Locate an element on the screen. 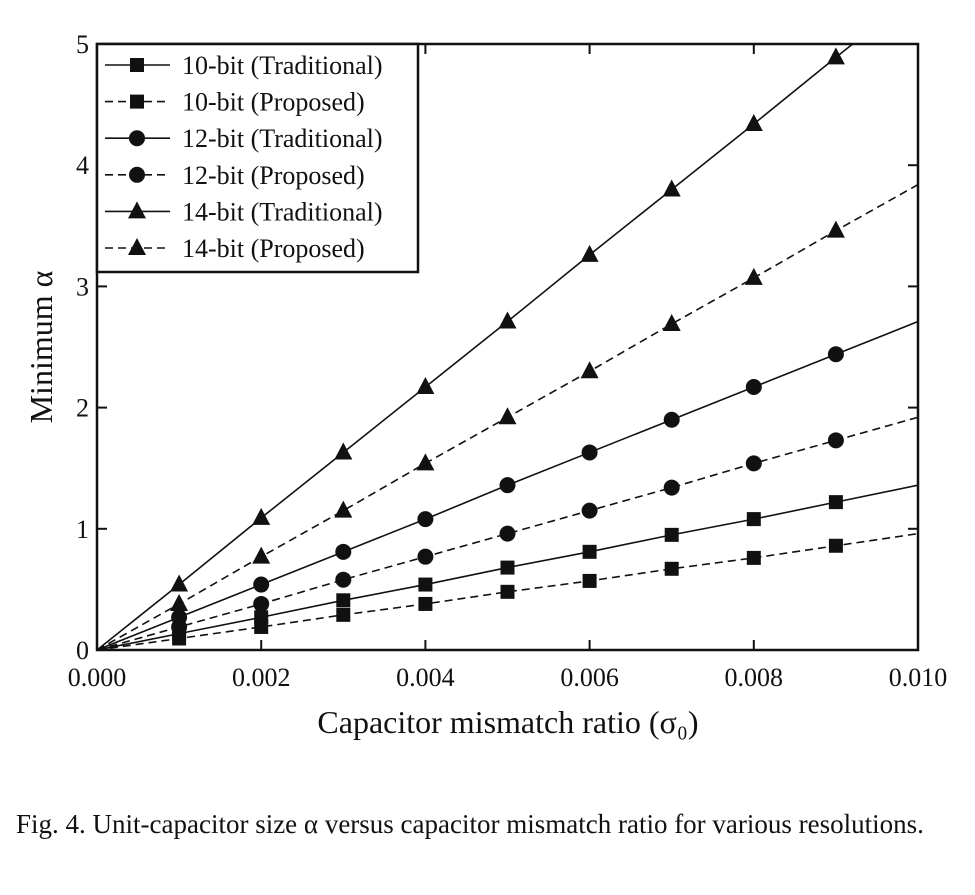 The image size is (975, 895). x-axis-label: Capacitor mismatch ratio (σ₀) is located at coordinates (507, 722).